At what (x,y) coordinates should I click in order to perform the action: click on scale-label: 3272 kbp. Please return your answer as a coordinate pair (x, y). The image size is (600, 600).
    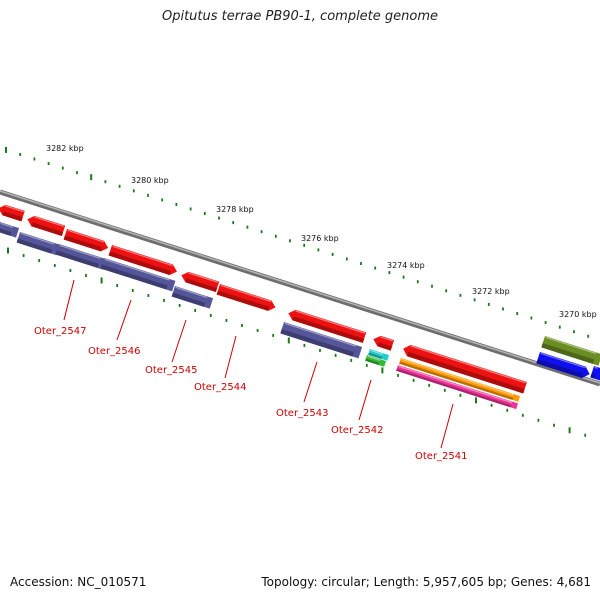
    Looking at the image, I should click on (491, 291).